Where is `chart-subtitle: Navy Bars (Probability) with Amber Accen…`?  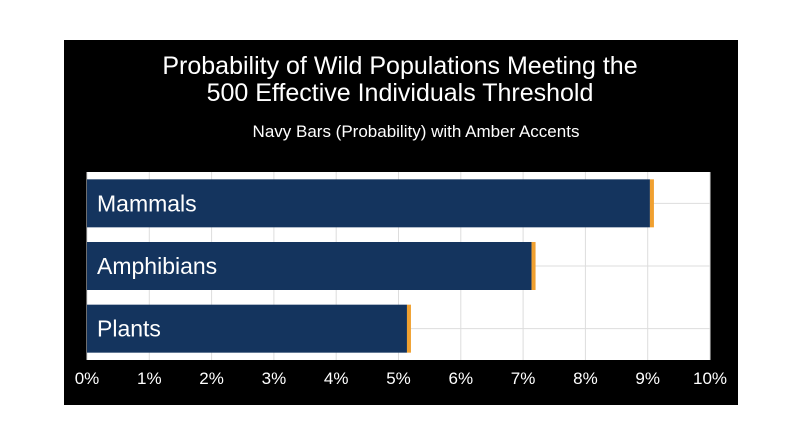 chart-subtitle: Navy Bars (Probability) with Amber Accen… is located at coordinates (416, 131).